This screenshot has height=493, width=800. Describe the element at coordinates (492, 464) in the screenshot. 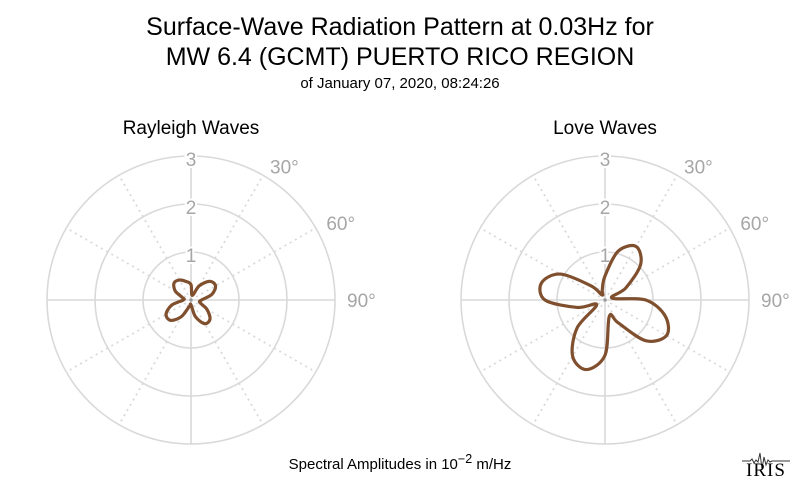

I see `units-suffix: m/Hz` at that location.